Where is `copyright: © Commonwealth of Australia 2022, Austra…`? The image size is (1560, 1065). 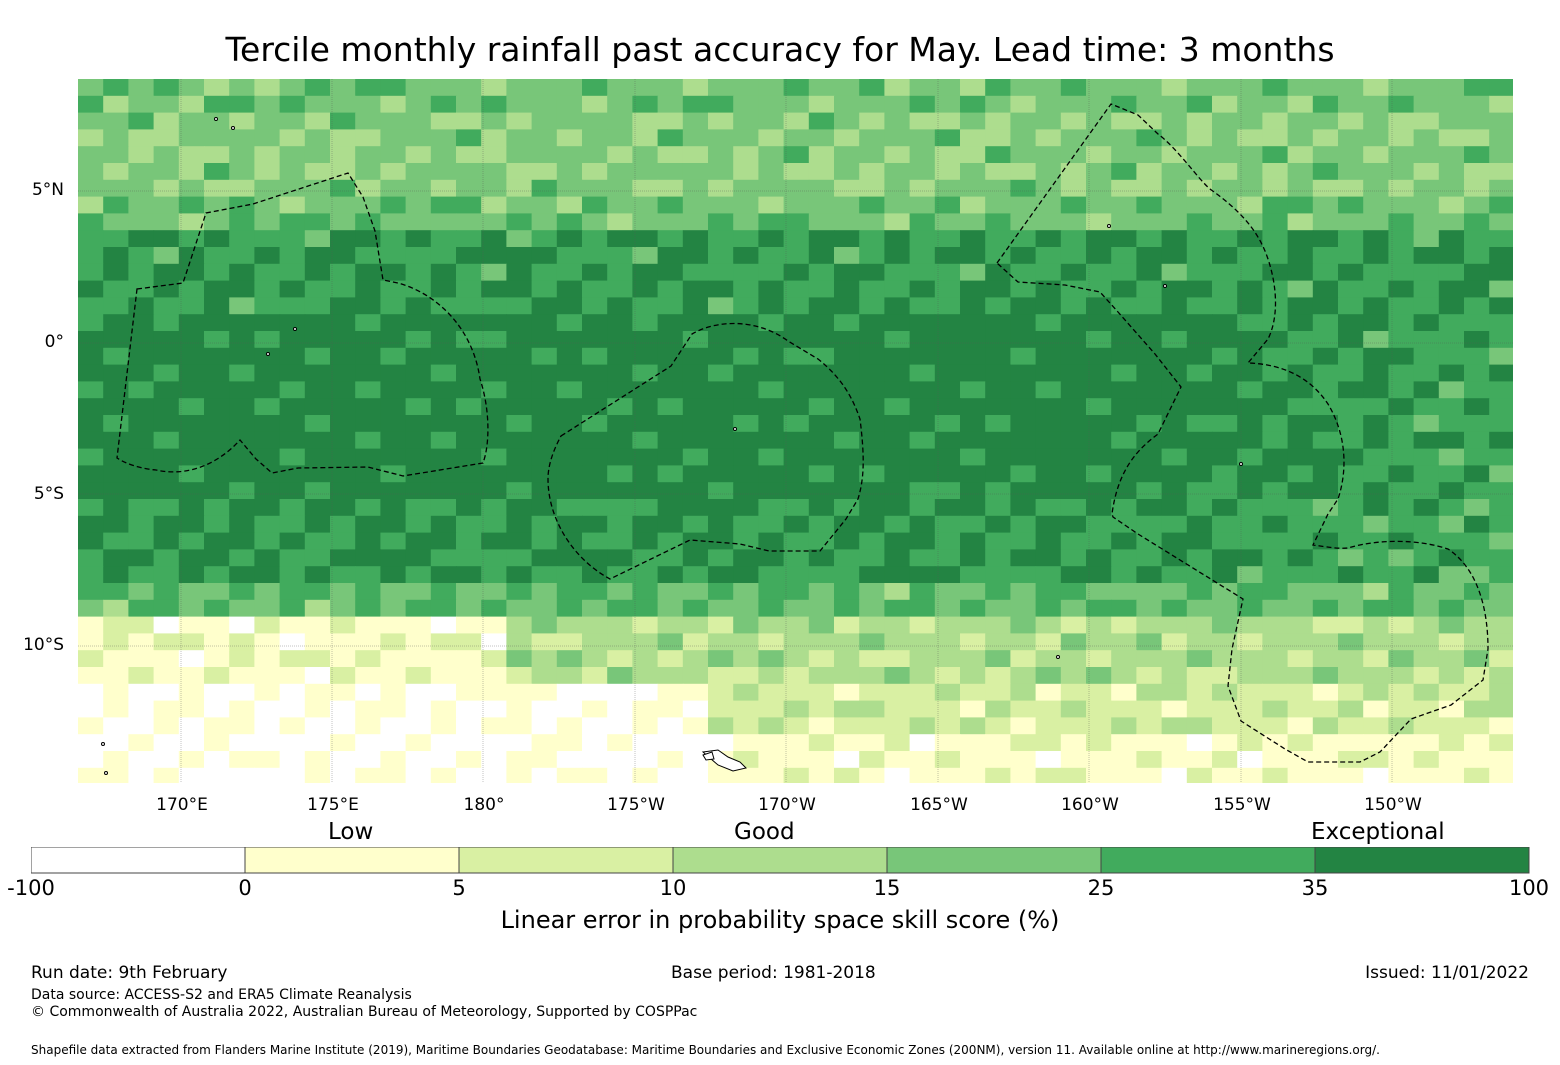 copyright: © Commonwealth of Australia 2022, Austra… is located at coordinates (364, 1012).